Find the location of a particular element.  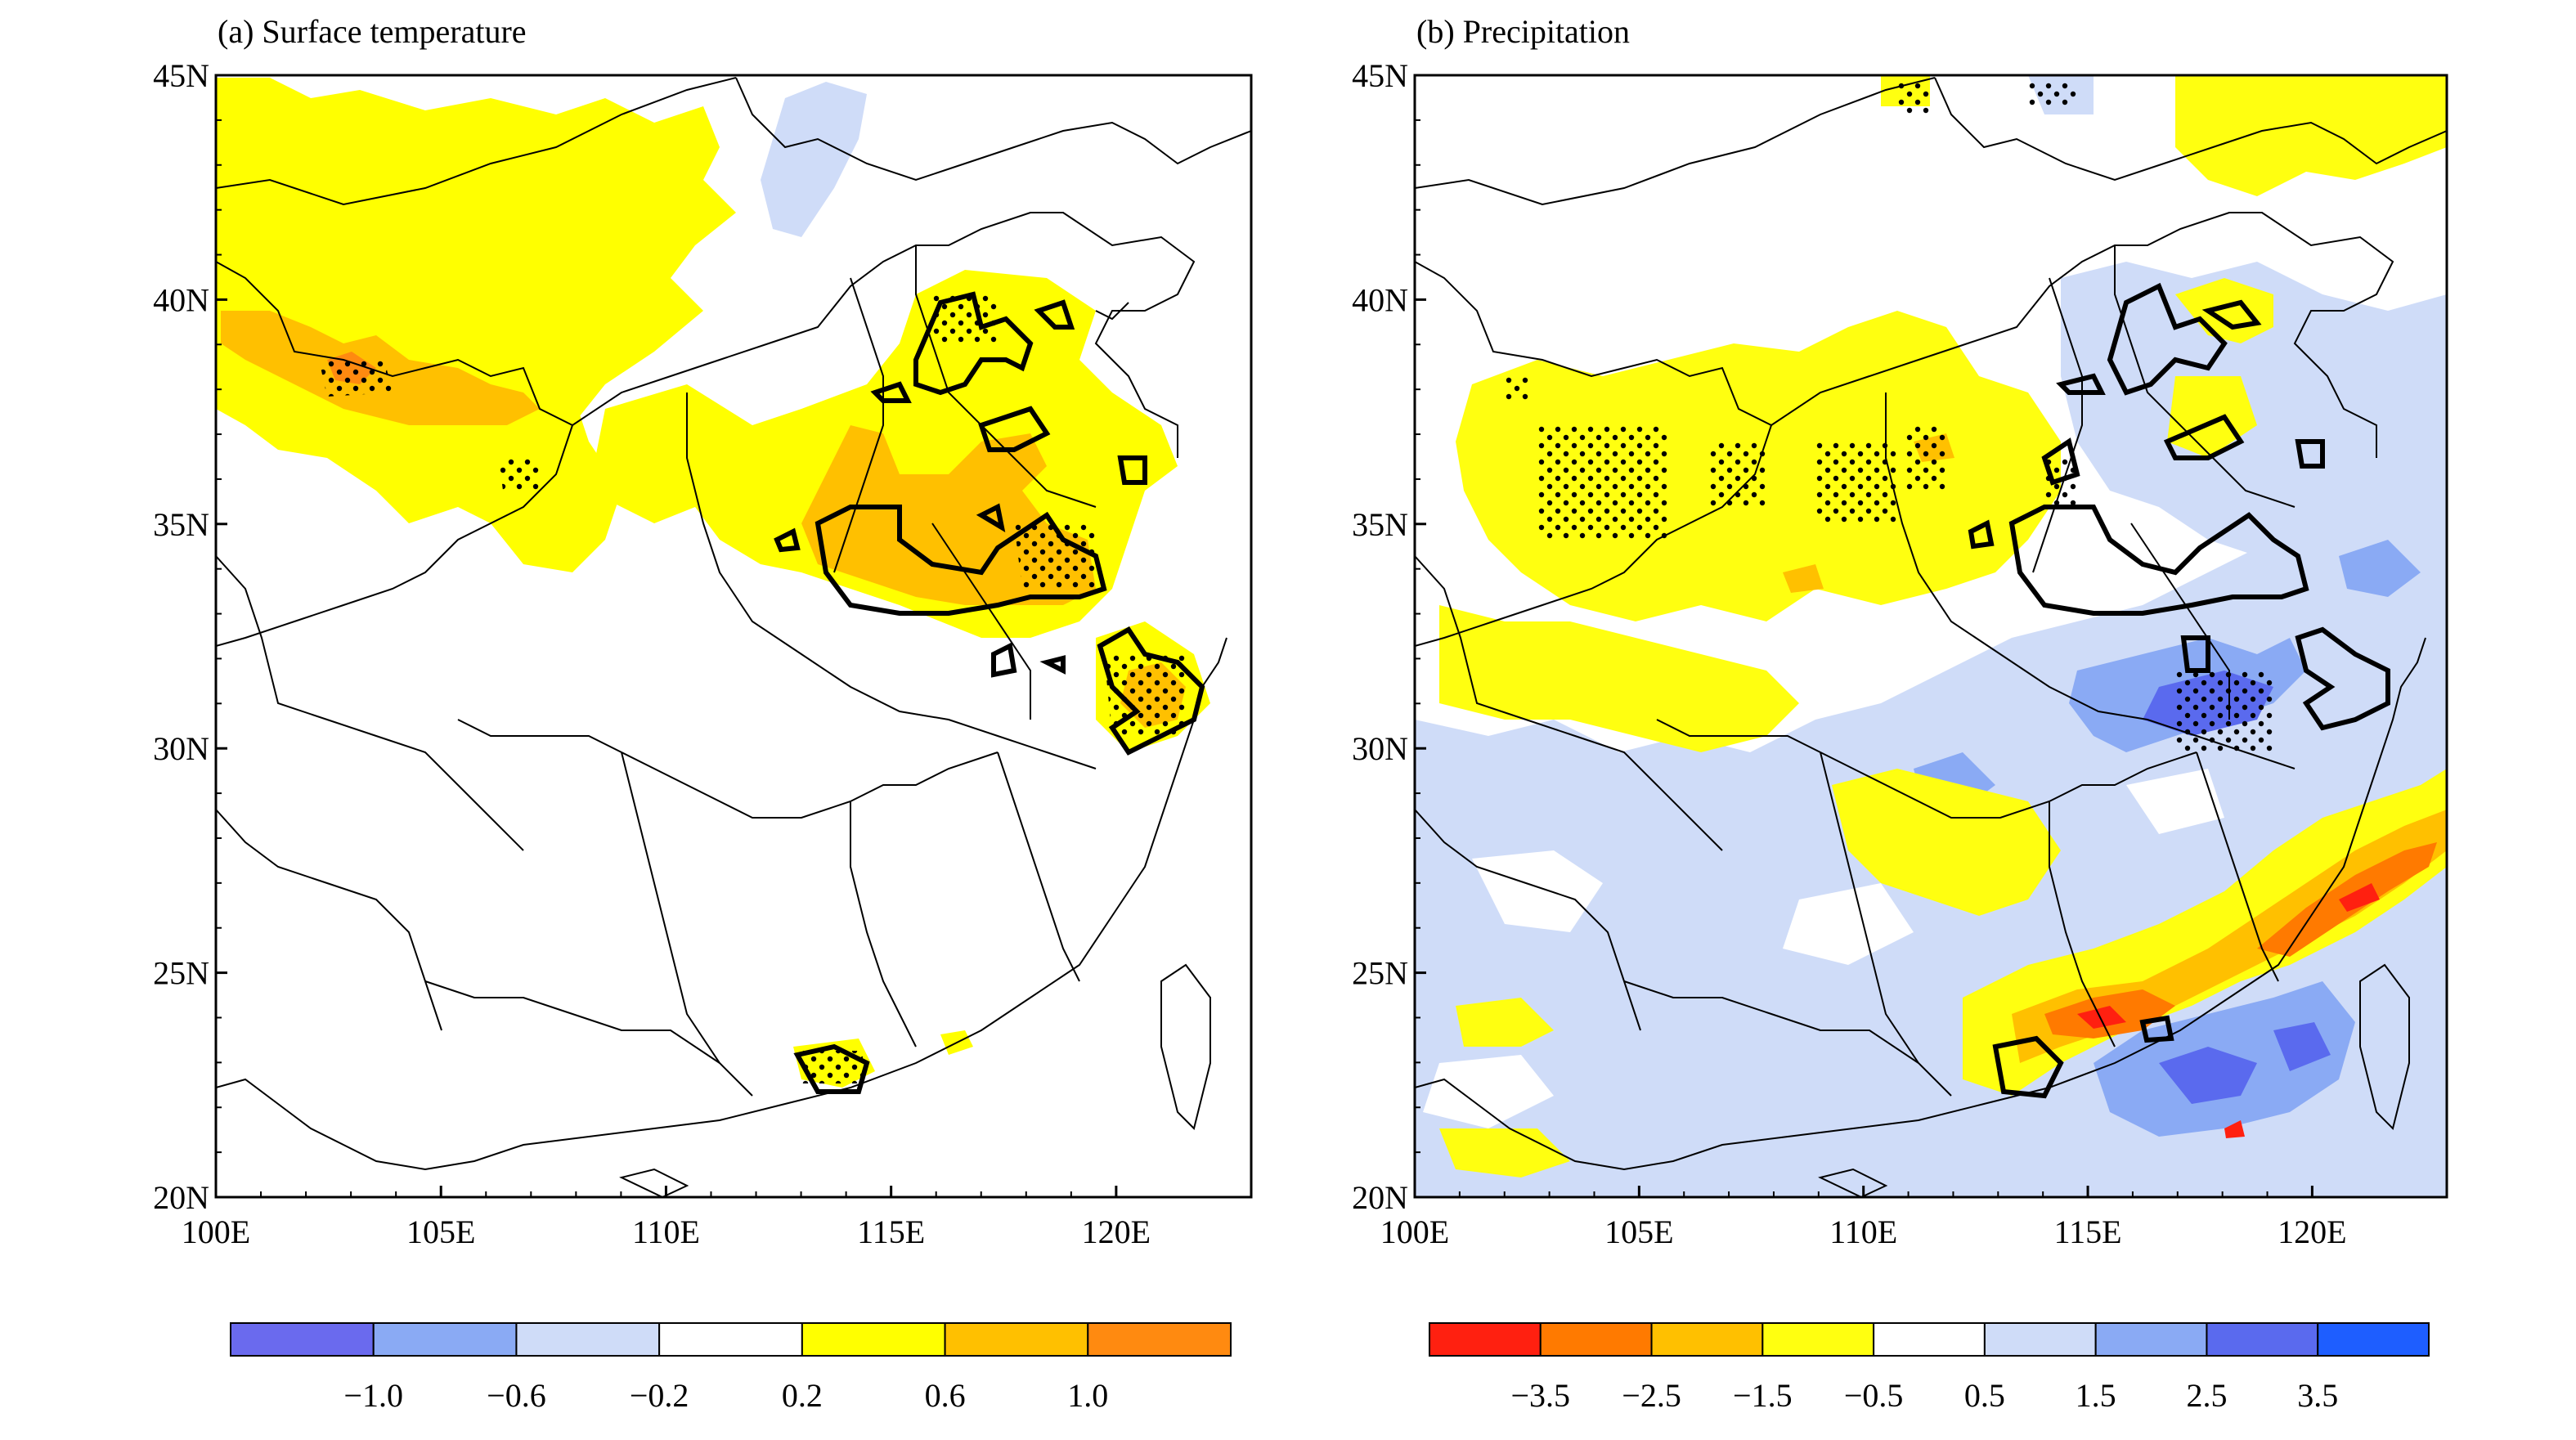

precip-blue-dark is located at coordinates (2237, 887).